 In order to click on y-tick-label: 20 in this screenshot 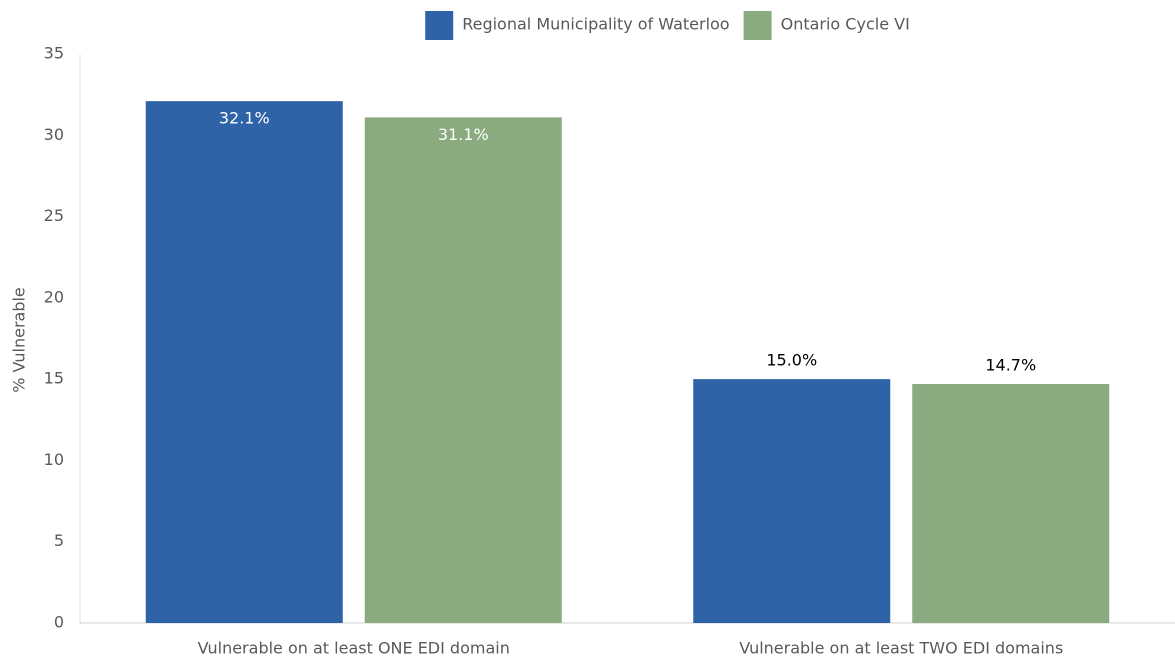, I will do `click(54, 296)`.